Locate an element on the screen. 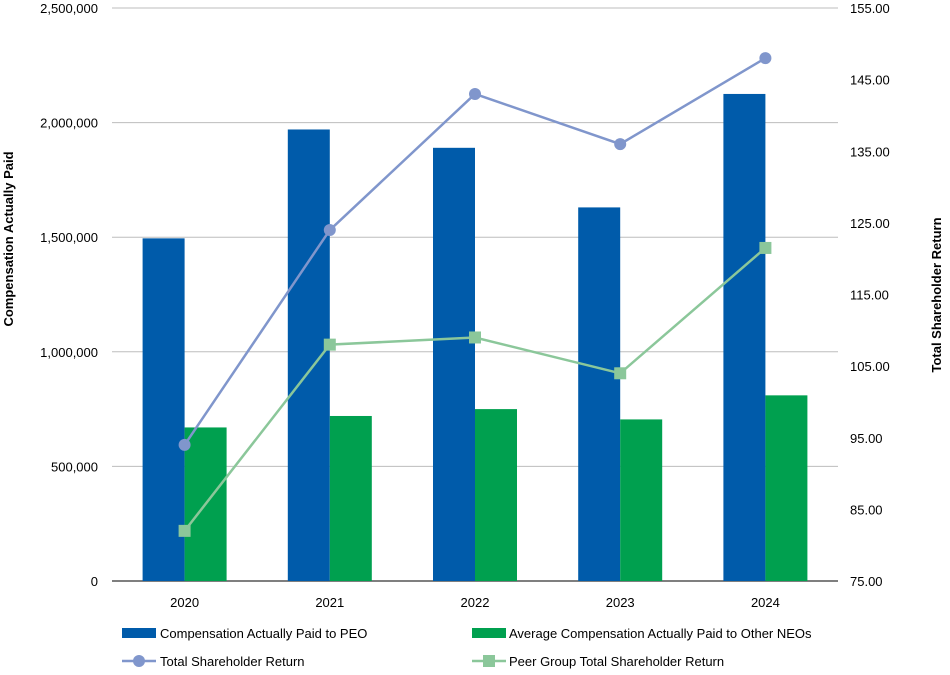 This screenshot has height=675, width=950. left-tick-label: 500,000 is located at coordinates (74, 466).